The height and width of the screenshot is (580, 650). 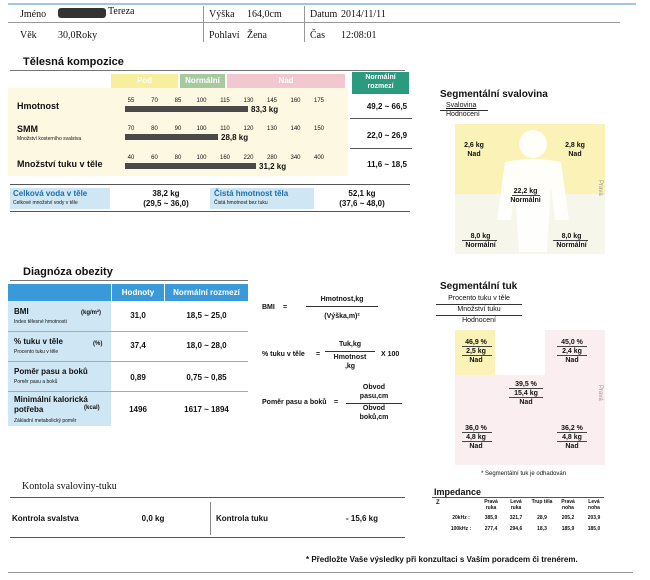 What do you see at coordinates (121, 11) in the screenshot?
I see `name-value: Tereza` at bounding box center [121, 11].